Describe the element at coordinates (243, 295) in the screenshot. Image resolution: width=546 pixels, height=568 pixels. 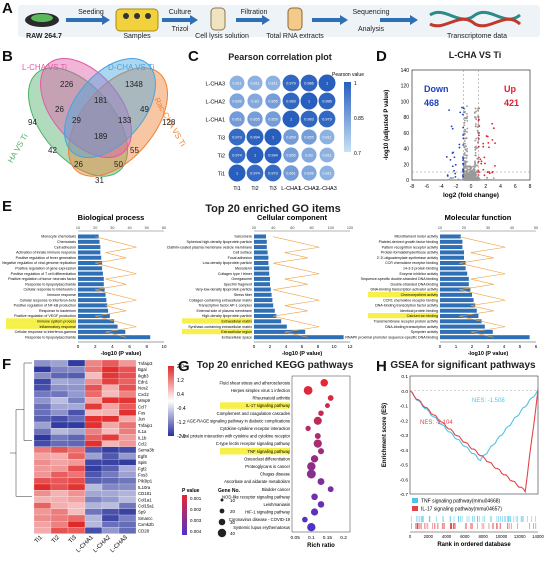
I see `go-term-label: Stress fiber` at that location.